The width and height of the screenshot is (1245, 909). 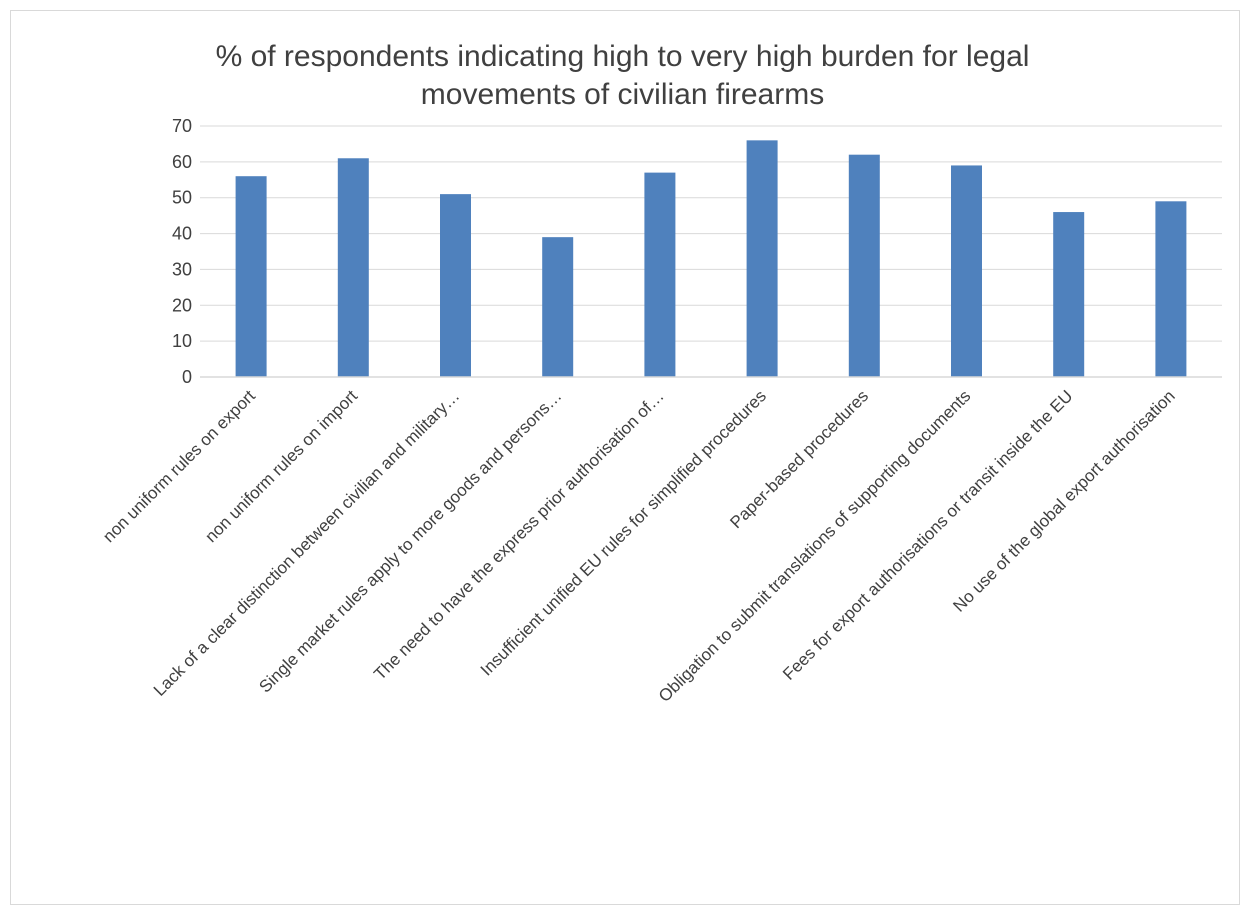 I want to click on y-tick-label: 20, so click(x=182, y=305).